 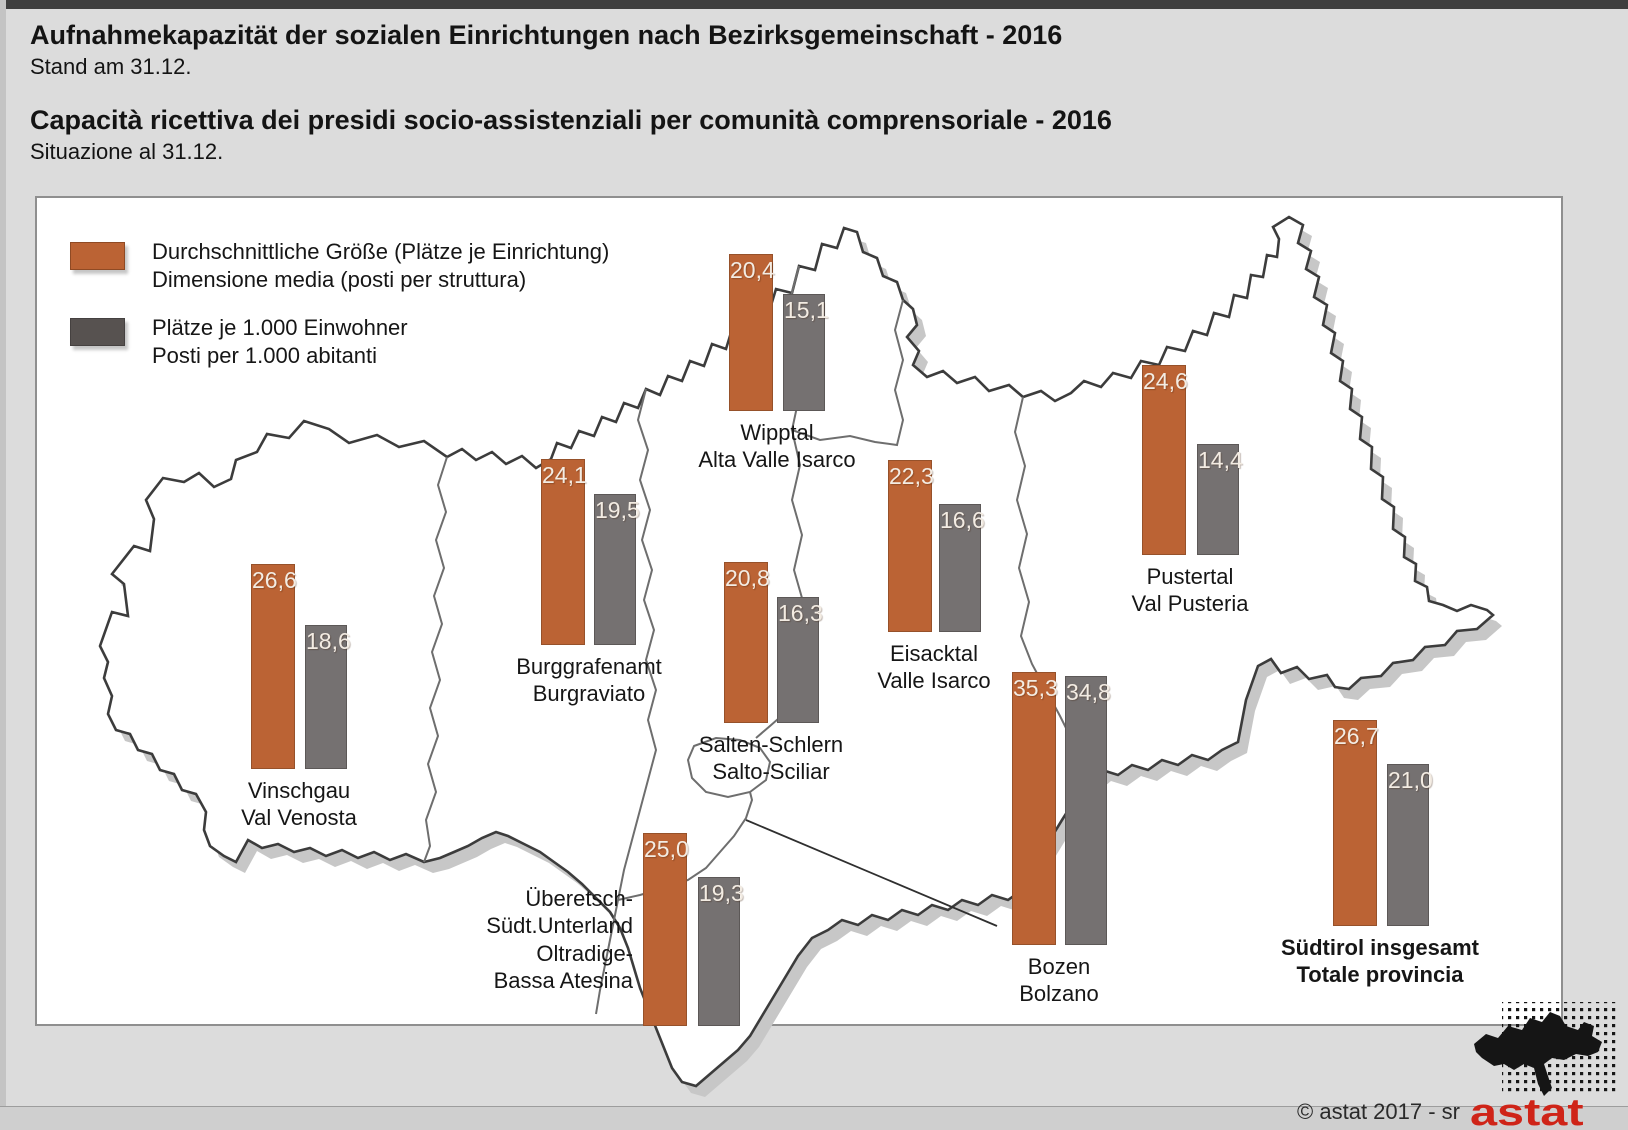 I want to click on bar-avg-size-burggrafenamt: 24,1, so click(x=564, y=552).